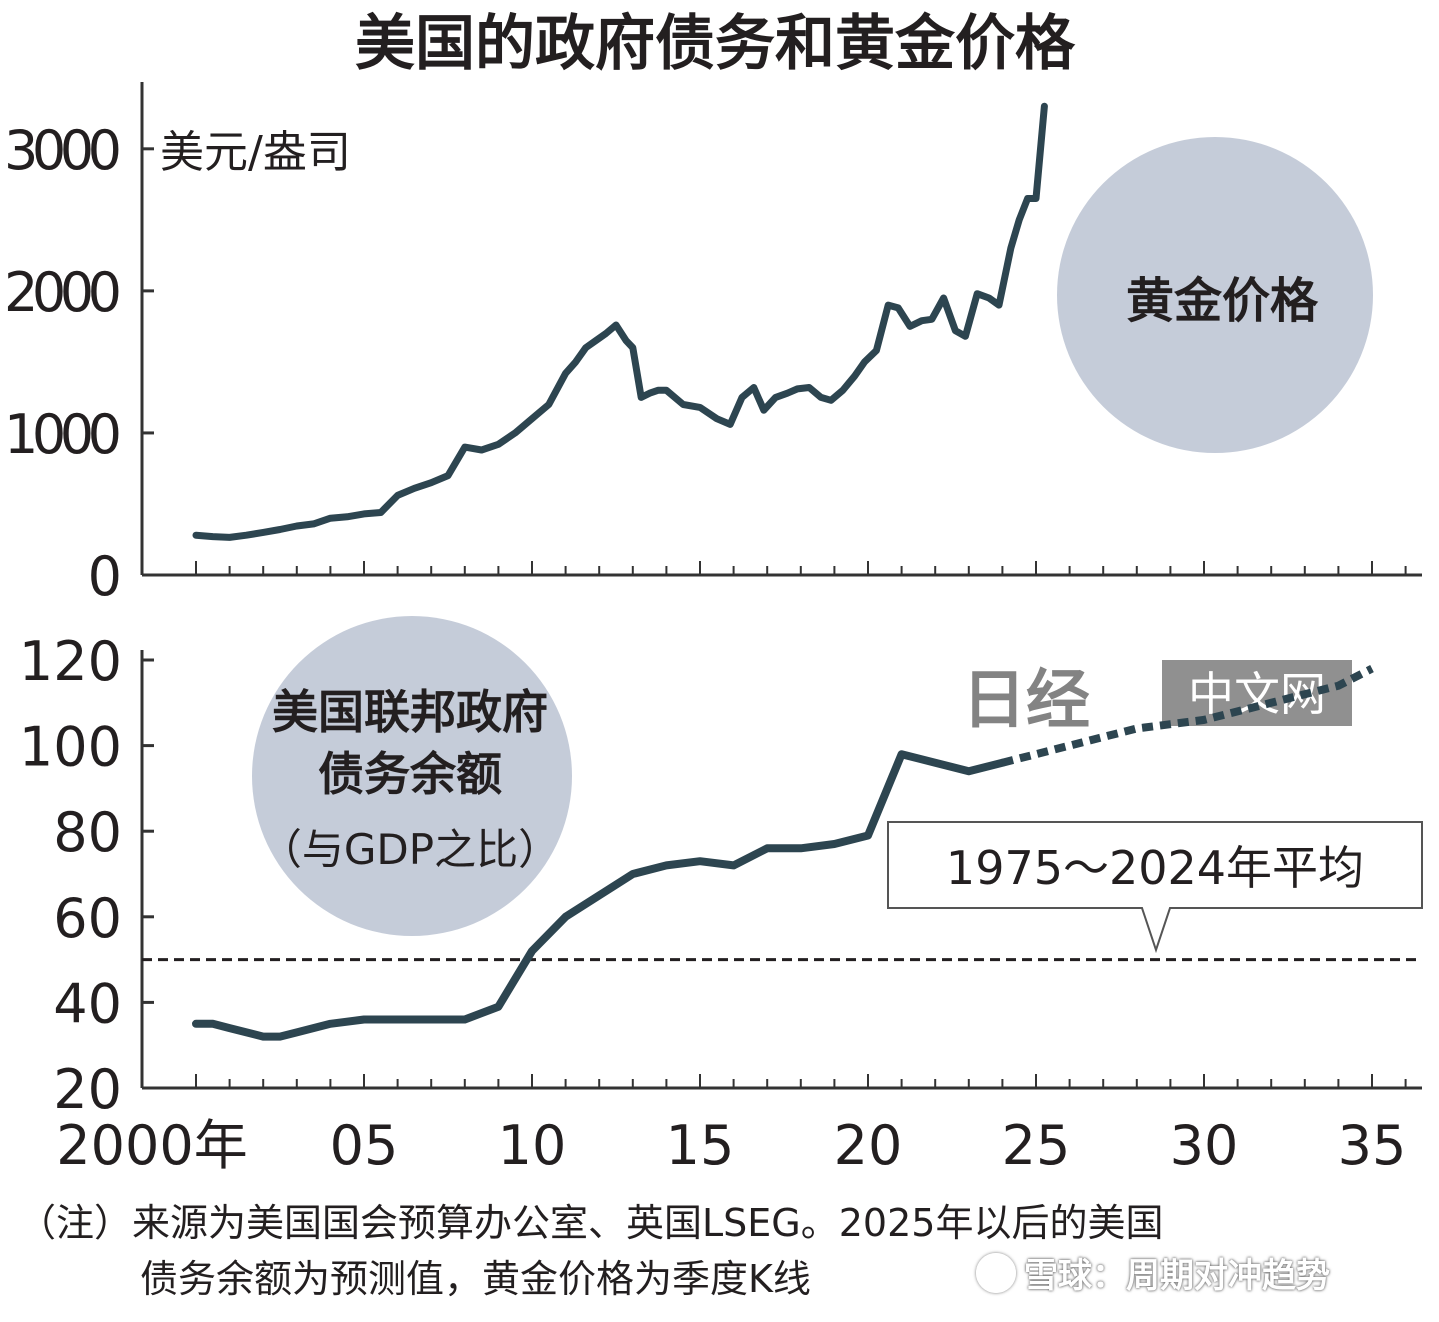 The height and width of the screenshot is (1322, 1439). Describe the element at coordinates (532, 1145) in the screenshot. I see `x-tick-label: 10` at that location.